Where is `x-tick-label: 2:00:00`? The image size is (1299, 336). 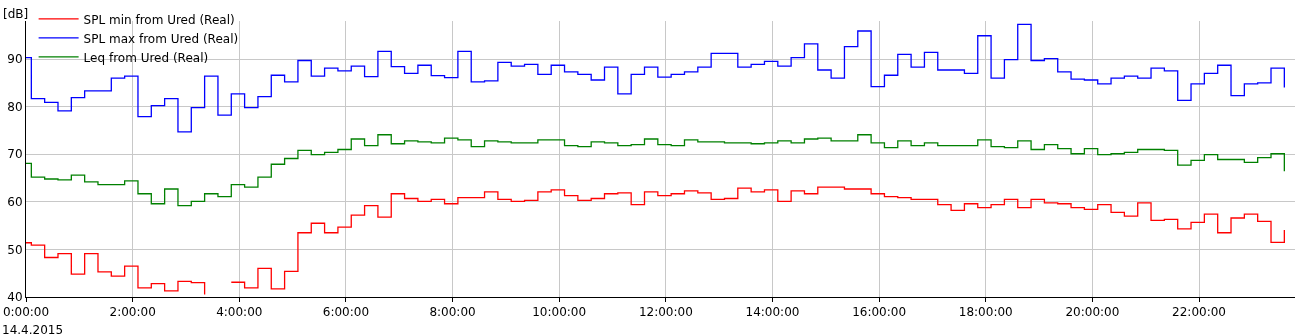 x-tick-label: 2:00:00 is located at coordinates (132, 312).